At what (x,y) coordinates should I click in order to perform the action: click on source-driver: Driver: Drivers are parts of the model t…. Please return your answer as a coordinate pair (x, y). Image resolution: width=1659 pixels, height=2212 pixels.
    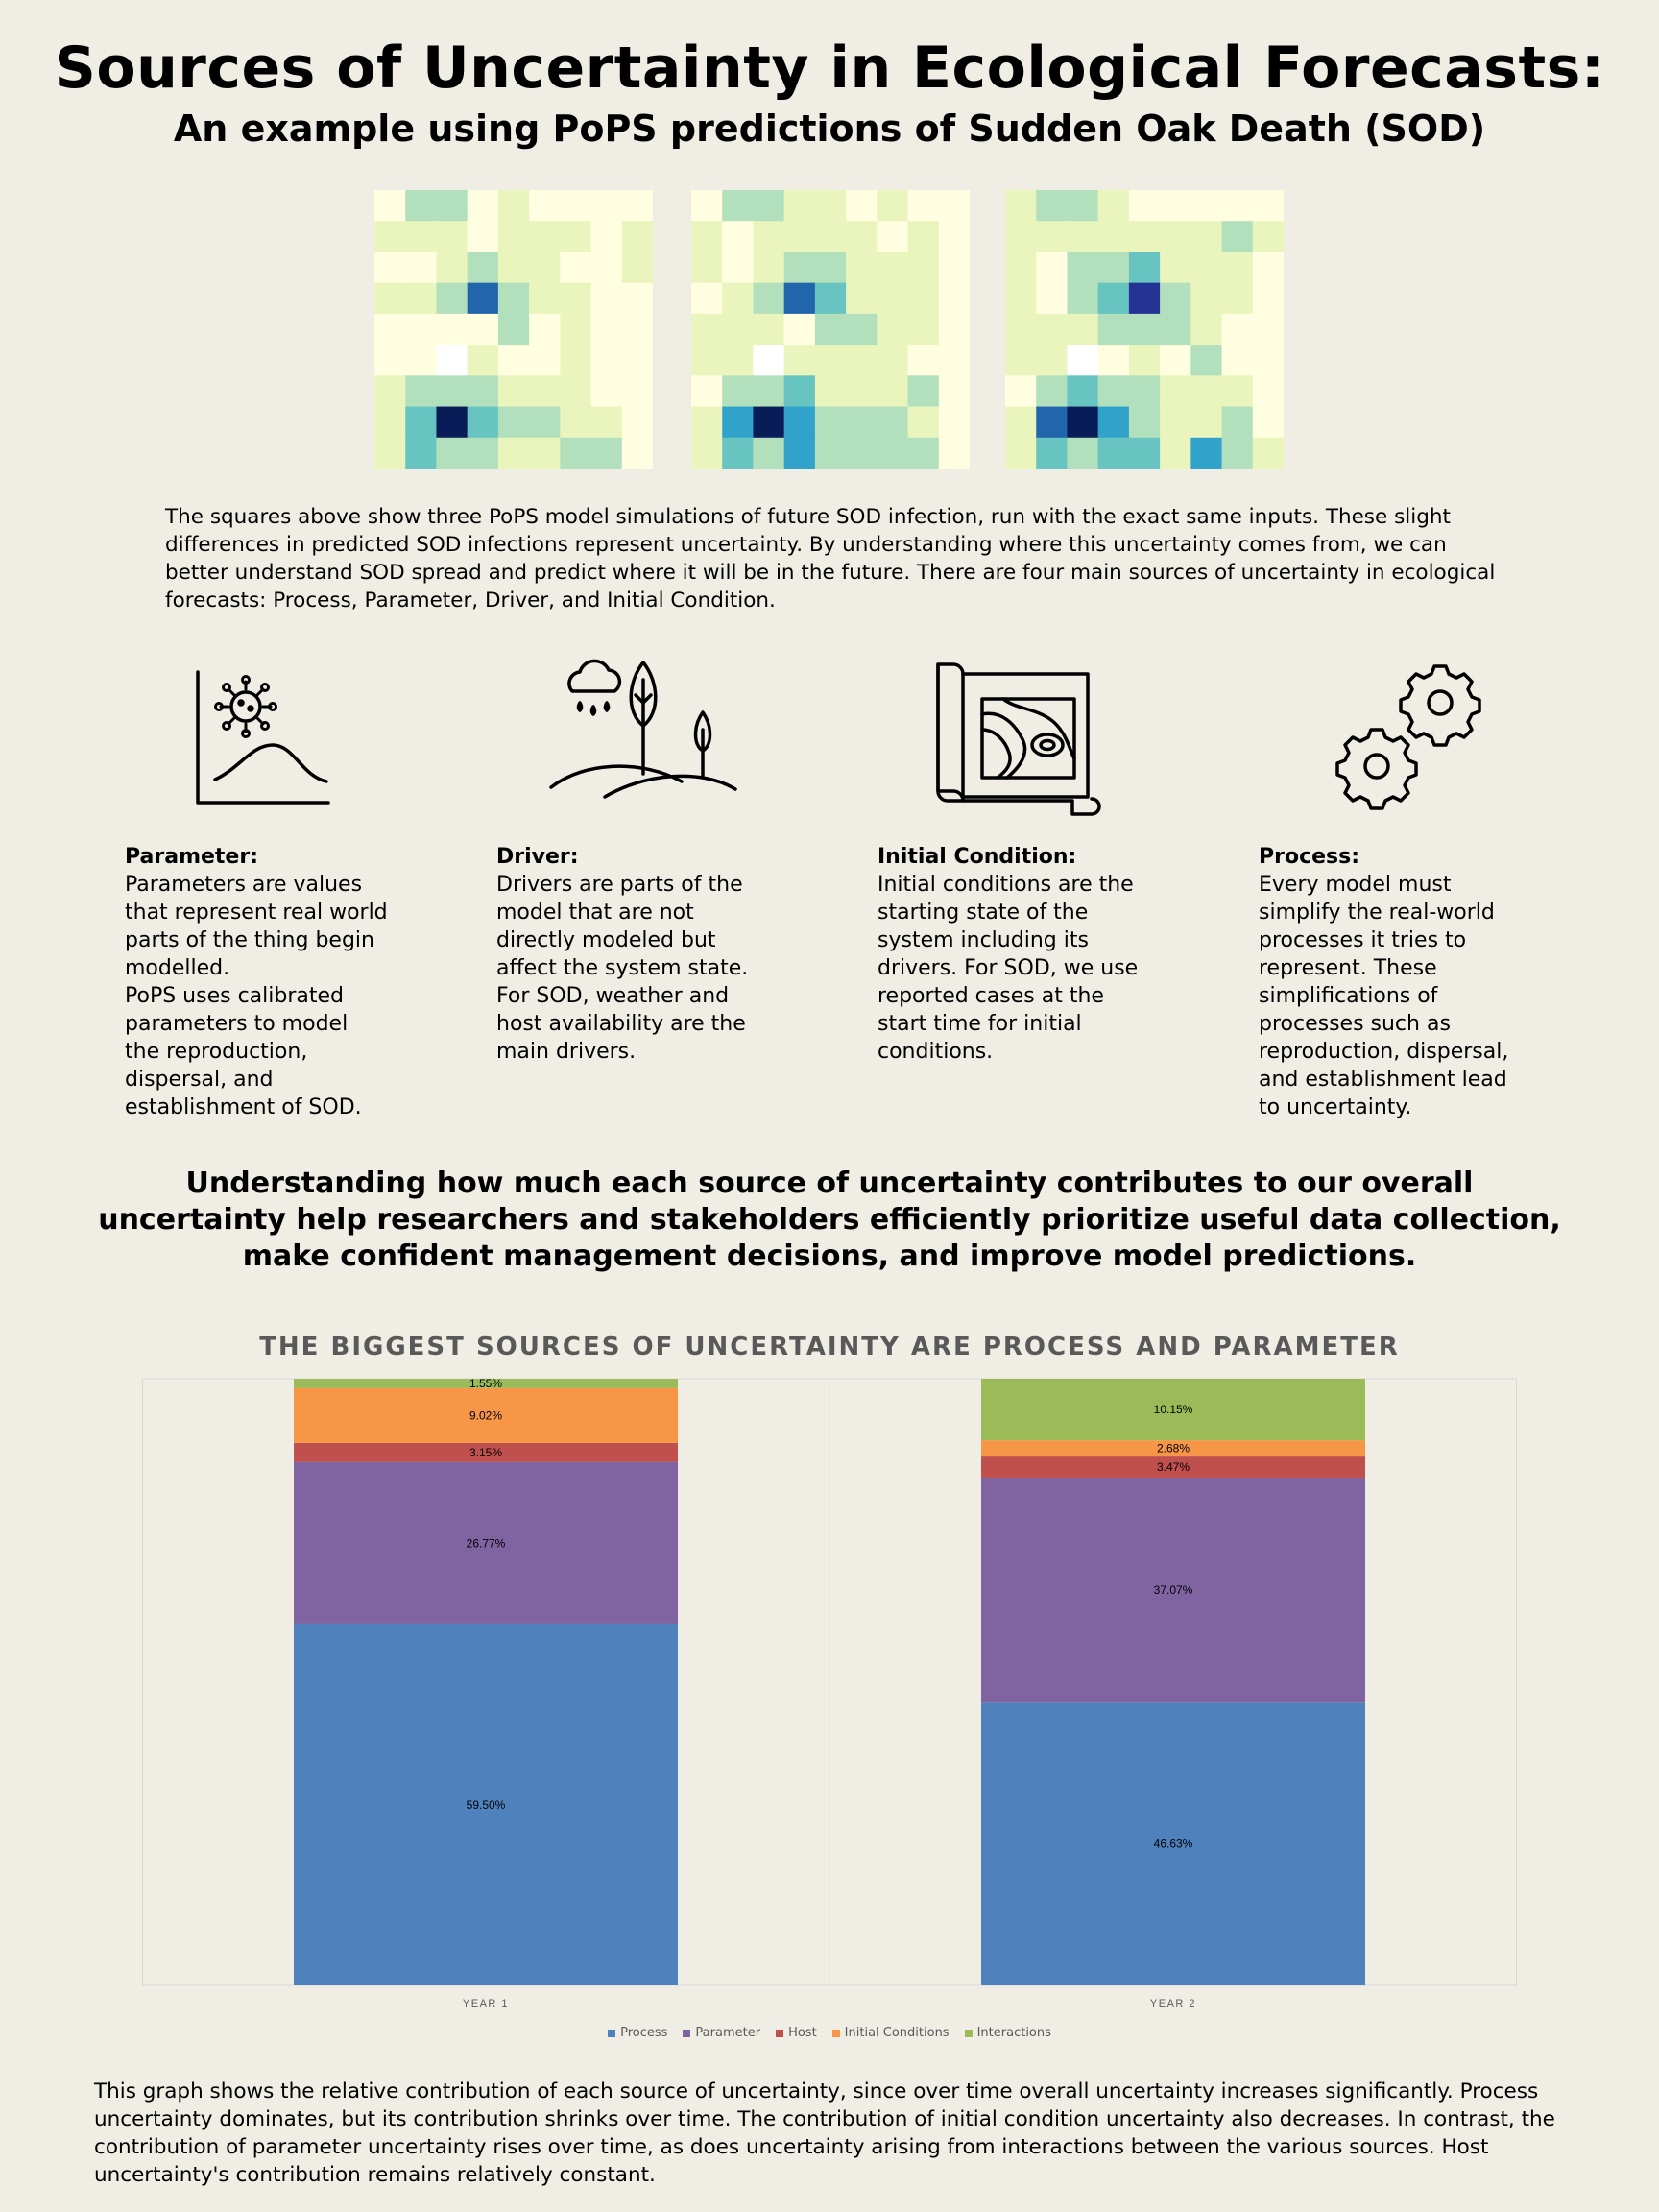
    Looking at the image, I should click on (645, 955).